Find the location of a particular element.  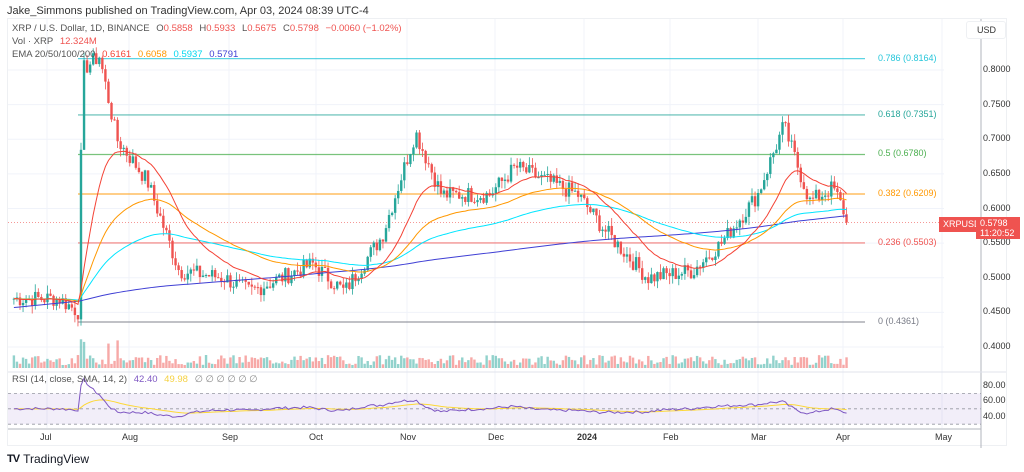

ema200-value: 0.5791 is located at coordinates (224, 54).